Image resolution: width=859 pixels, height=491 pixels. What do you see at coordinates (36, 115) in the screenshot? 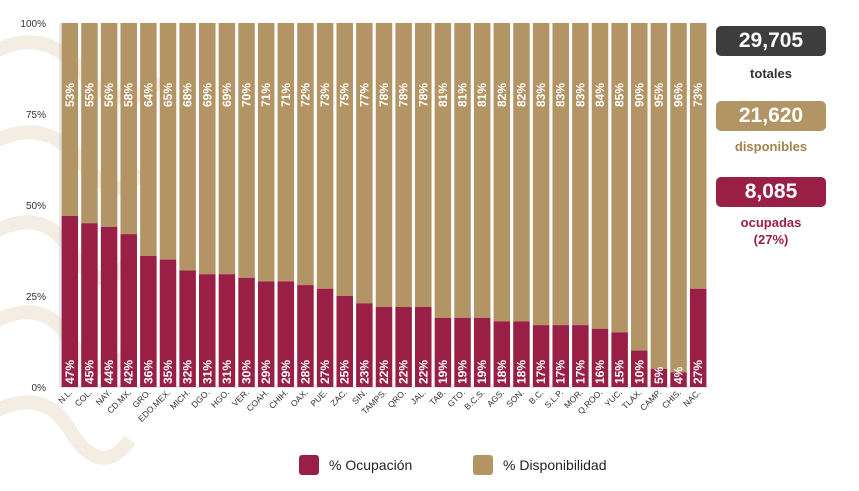
I see `y-tick-label: 75%` at bounding box center [36, 115].